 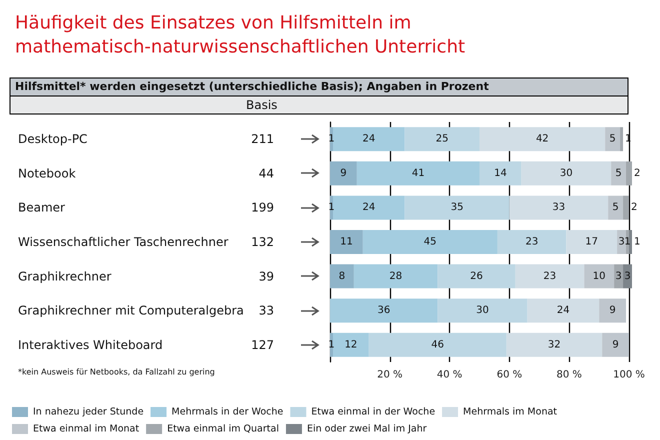 What do you see at coordinates (65, 276) in the screenshot?
I see `y-tick-label: Graphikrechner` at bounding box center [65, 276].